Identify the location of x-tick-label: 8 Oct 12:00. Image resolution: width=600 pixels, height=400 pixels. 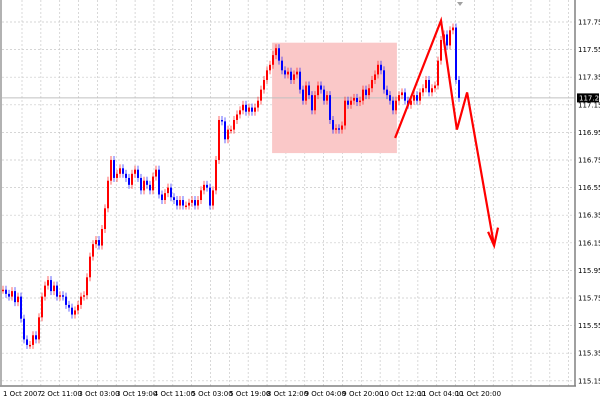
(287, 394).